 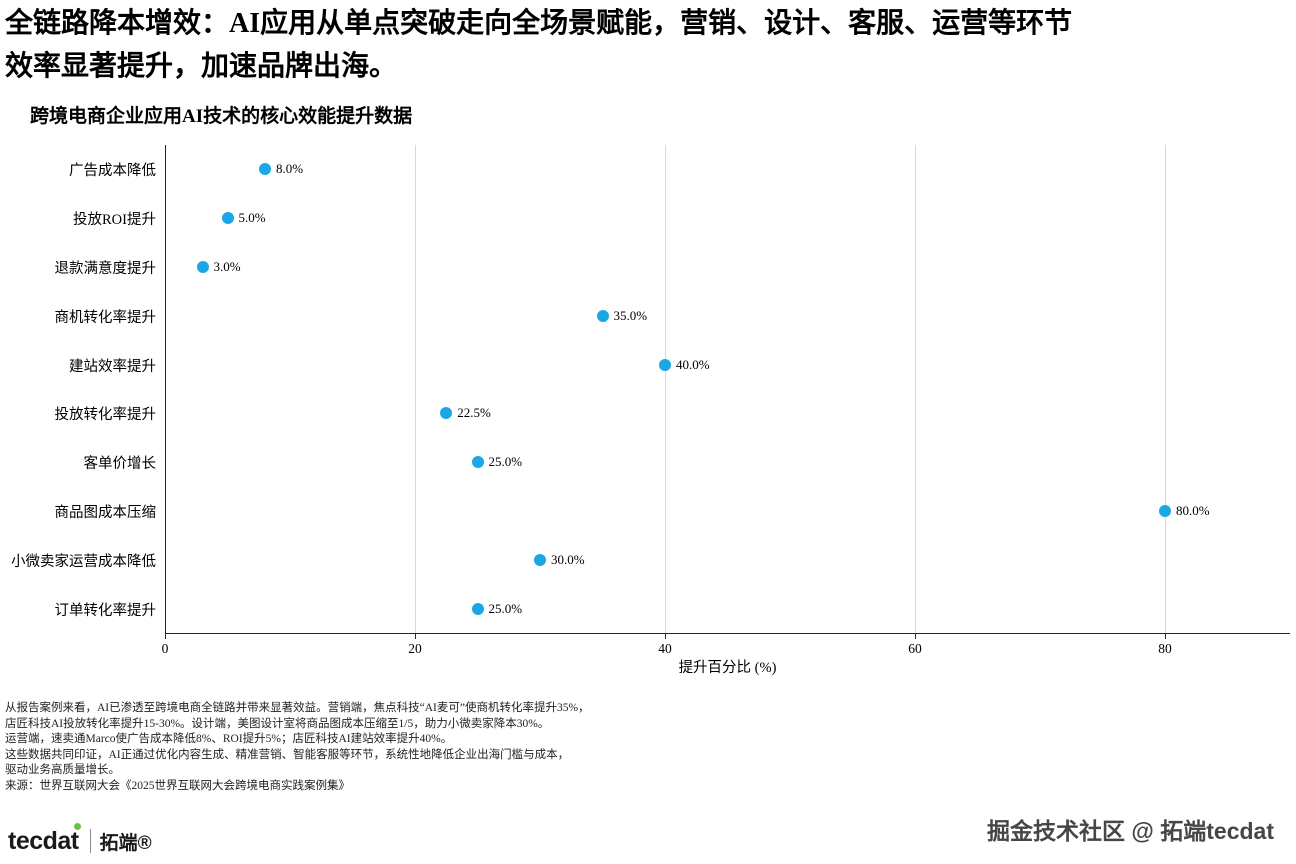 What do you see at coordinates (727, 633) in the screenshot?
I see `x-axis-line` at bounding box center [727, 633].